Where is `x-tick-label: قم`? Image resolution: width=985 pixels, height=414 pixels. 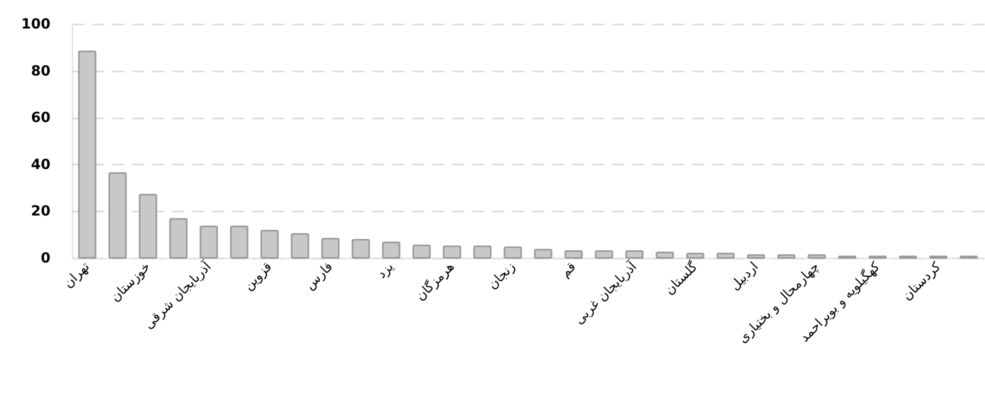 x-tick-label: قم is located at coordinates (569, 270).